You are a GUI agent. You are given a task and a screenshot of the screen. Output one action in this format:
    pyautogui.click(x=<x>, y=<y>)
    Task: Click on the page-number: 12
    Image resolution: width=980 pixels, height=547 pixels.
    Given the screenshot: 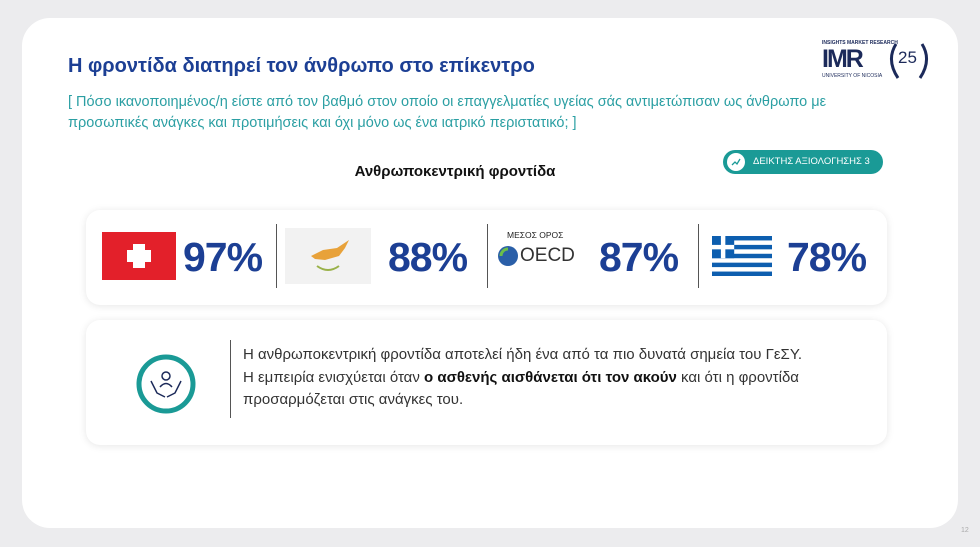 What is the action you would take?
    pyautogui.click(x=965, y=530)
    